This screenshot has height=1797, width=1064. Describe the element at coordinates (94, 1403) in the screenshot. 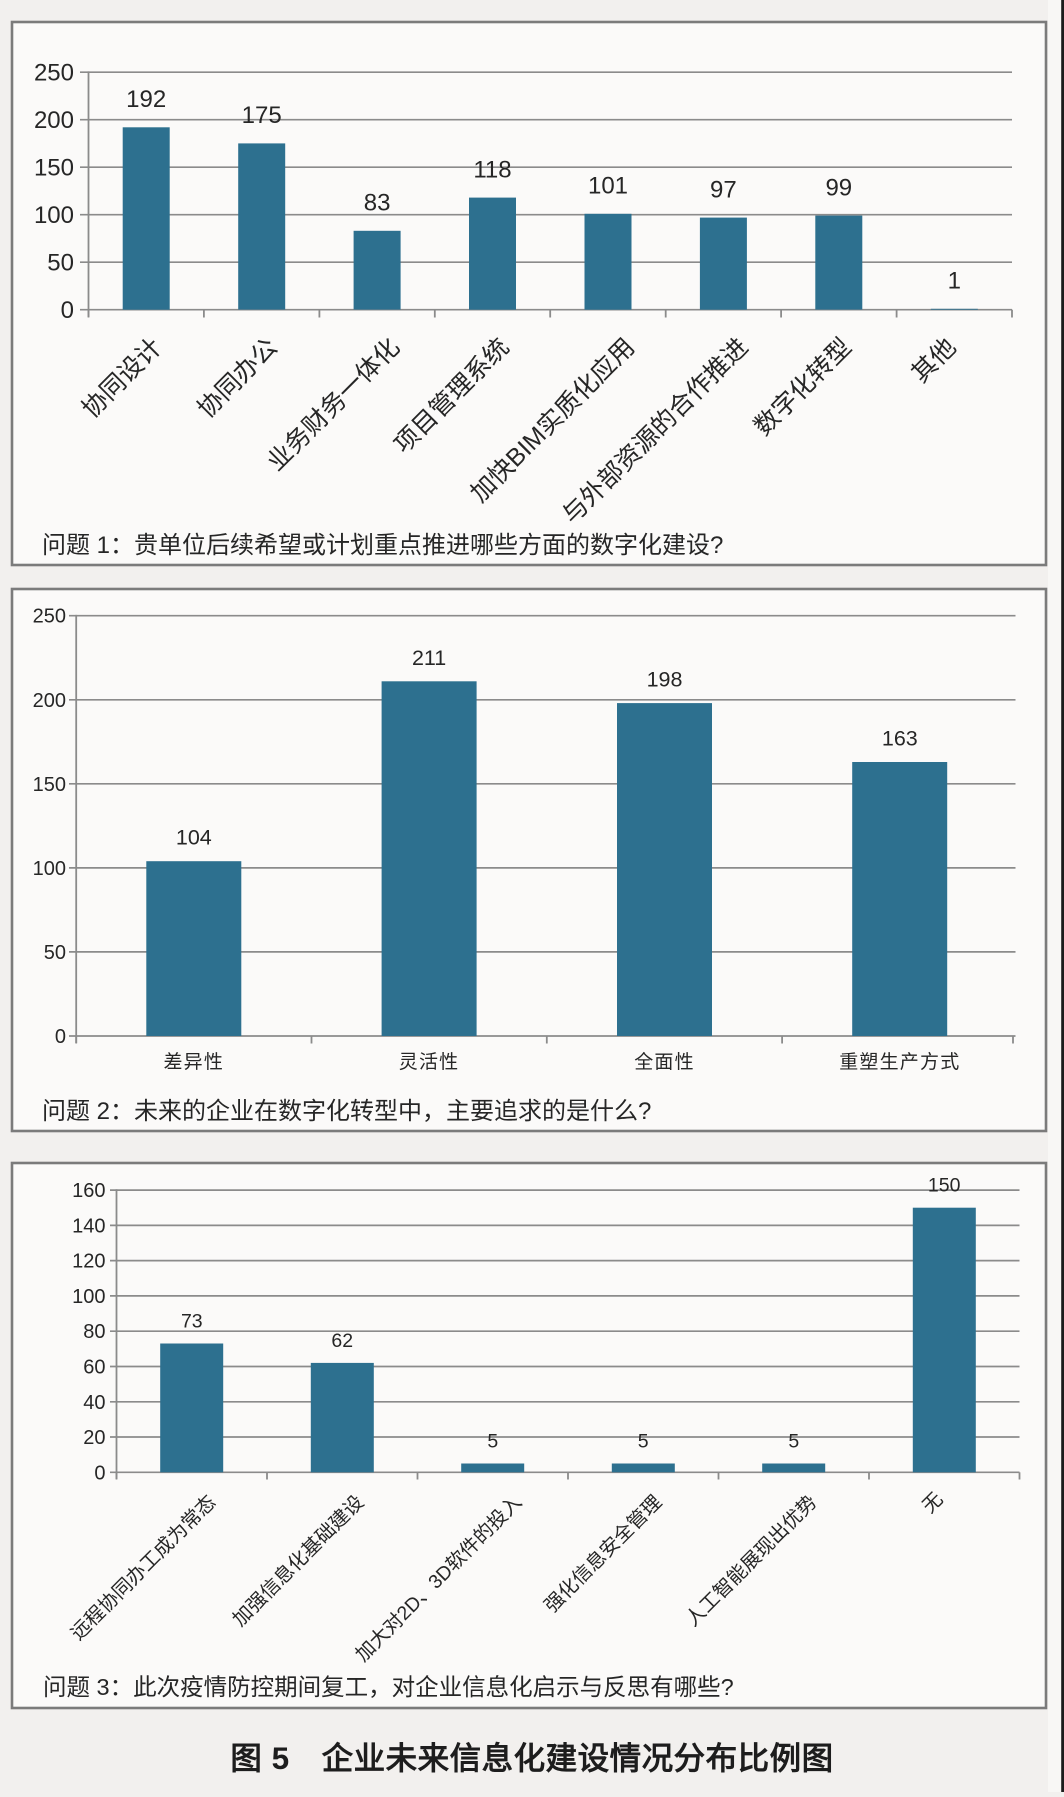

I see `svg-text: 40` at that location.